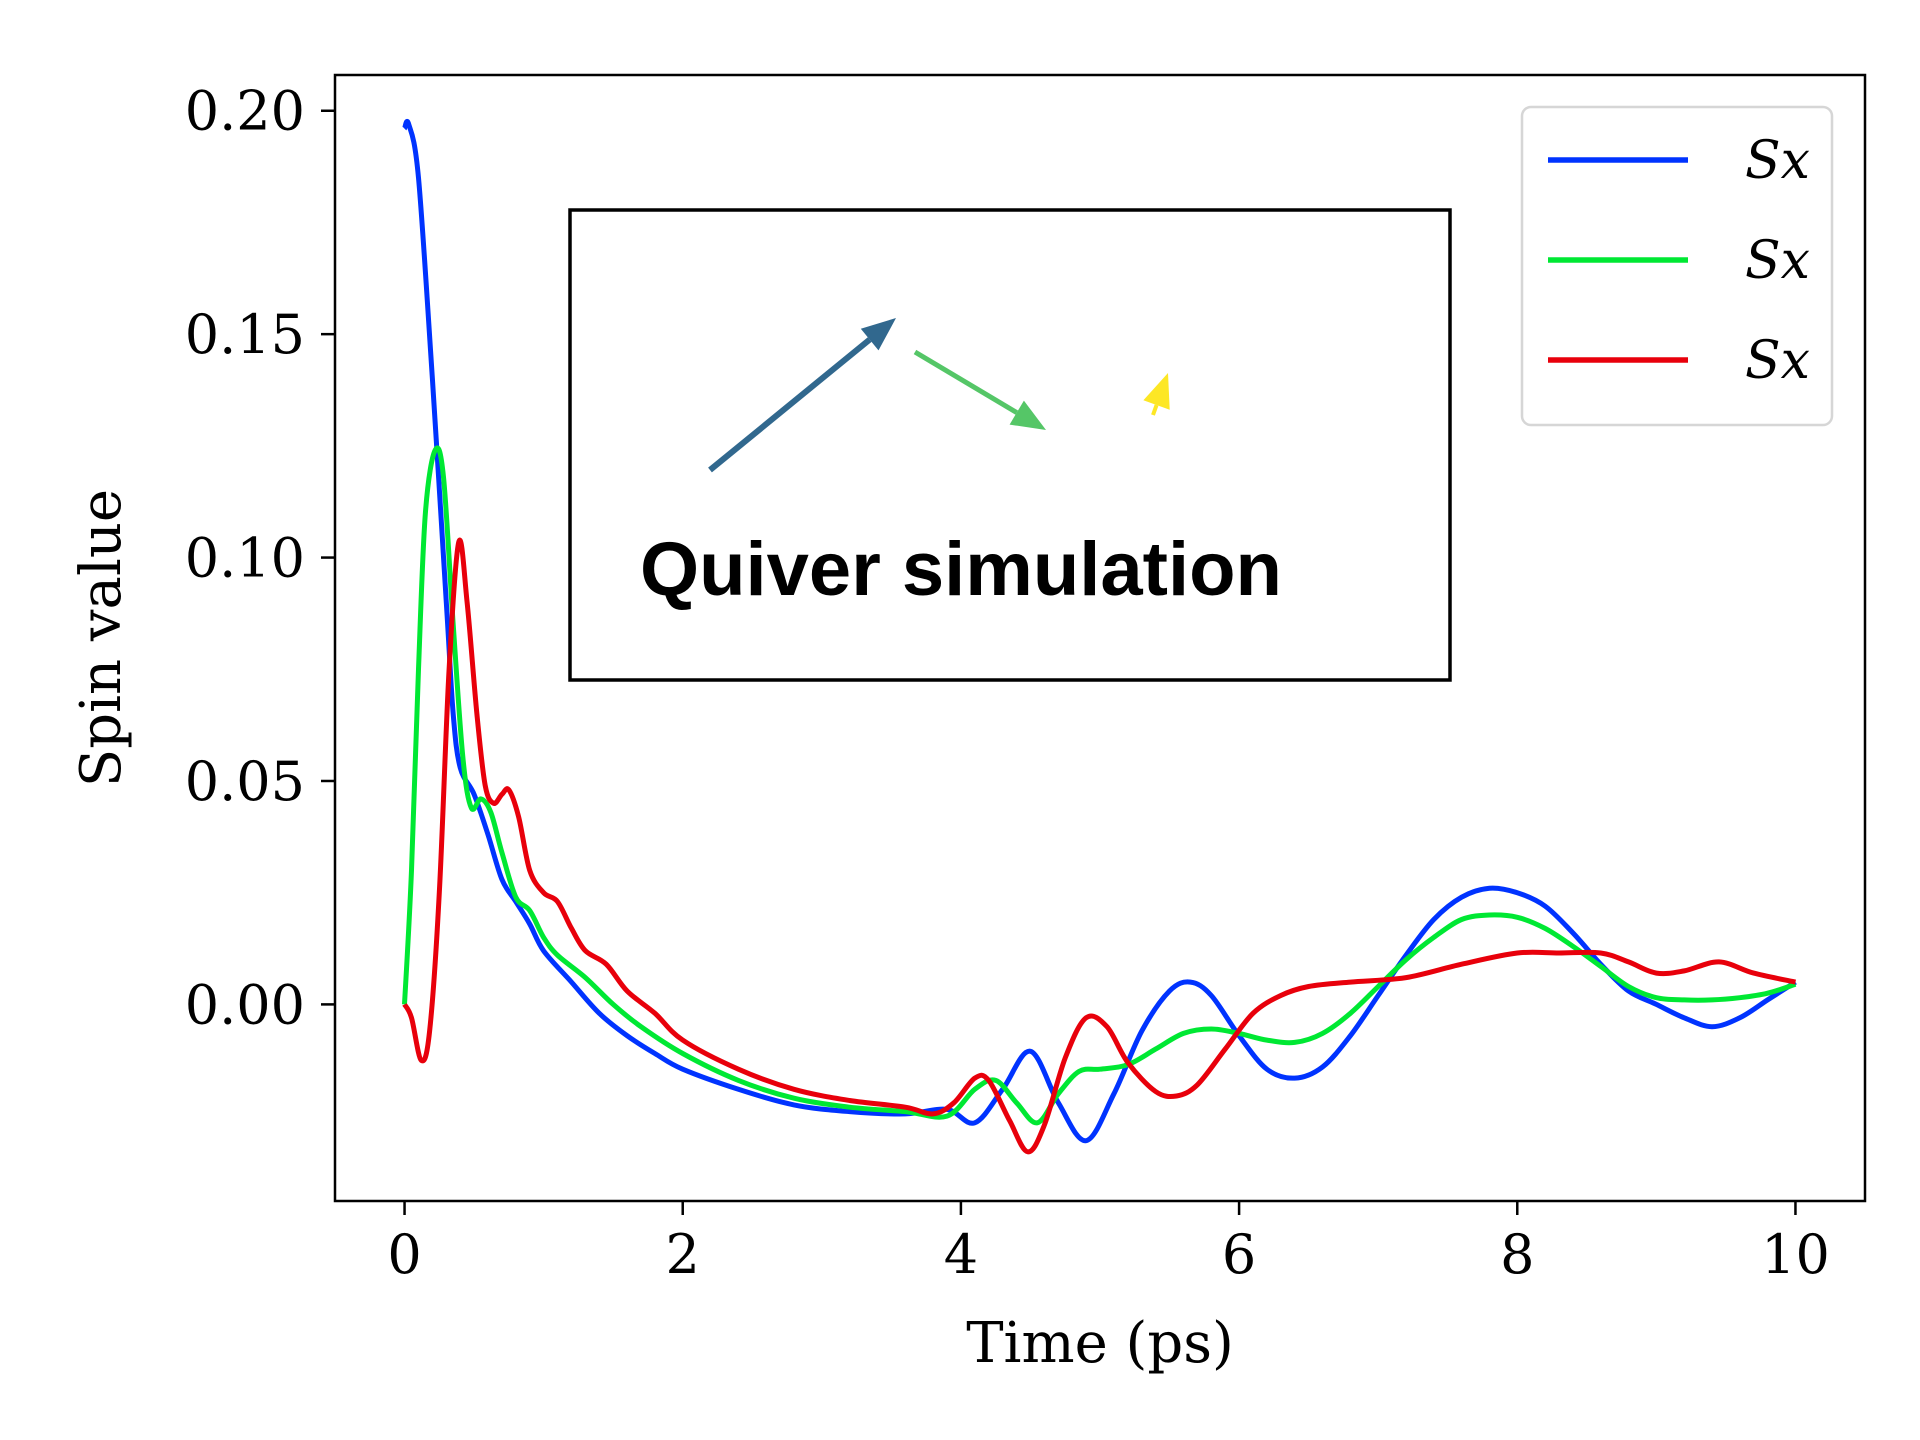 The image size is (1920, 1440). I want to click on y-tick-label: 0.10, so click(245, 558).